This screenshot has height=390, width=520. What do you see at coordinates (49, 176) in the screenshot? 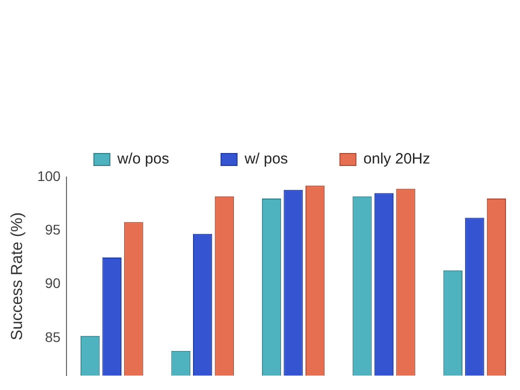
I see `y-tick-label: 100` at bounding box center [49, 176].